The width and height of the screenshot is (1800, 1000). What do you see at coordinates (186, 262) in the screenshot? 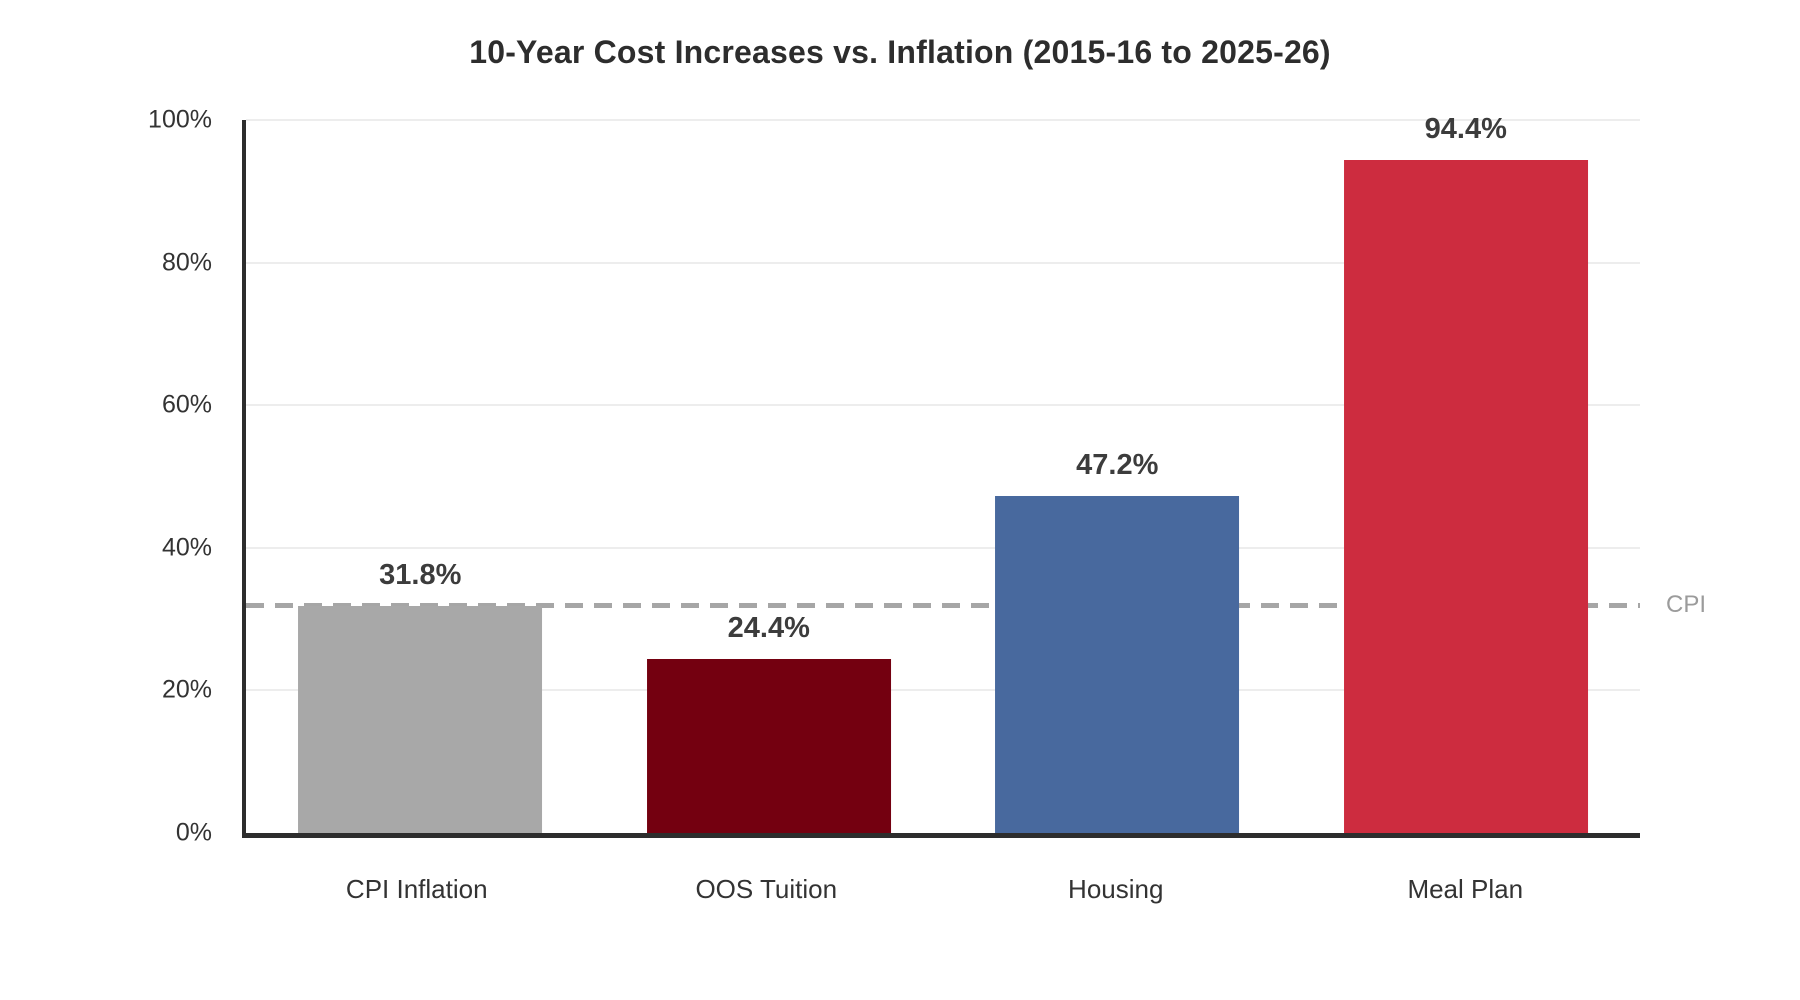
I see `y-tick-label-80: 80%` at bounding box center [186, 262].